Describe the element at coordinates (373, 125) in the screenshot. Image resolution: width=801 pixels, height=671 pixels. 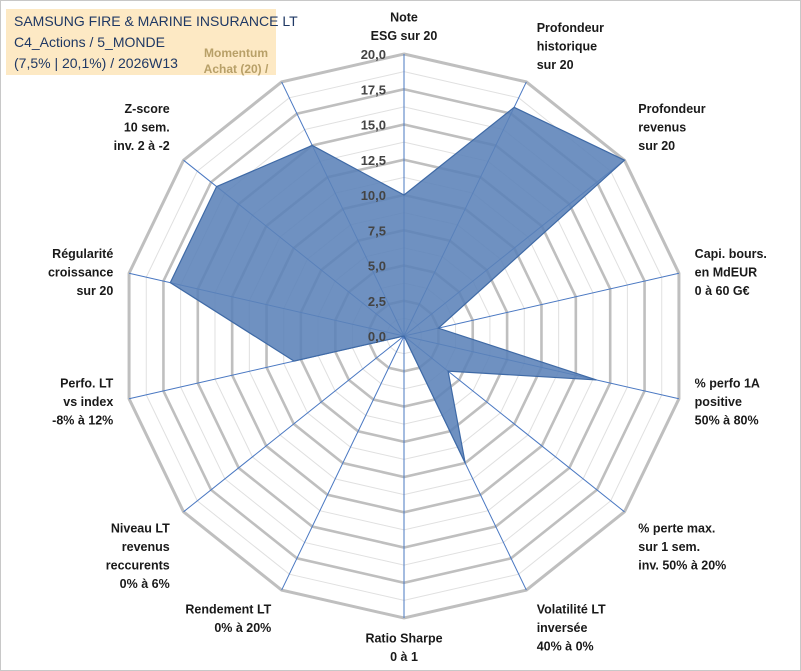
I see `tick-label: 15,0` at that location.